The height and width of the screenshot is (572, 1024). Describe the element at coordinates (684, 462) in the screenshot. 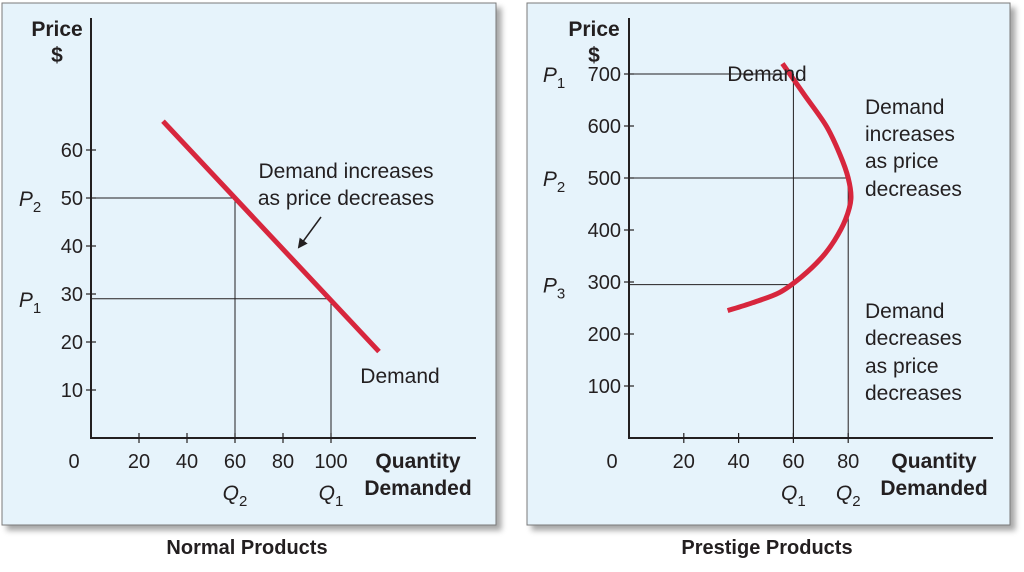

I see `prestige-xtick-label-20: 20` at that location.